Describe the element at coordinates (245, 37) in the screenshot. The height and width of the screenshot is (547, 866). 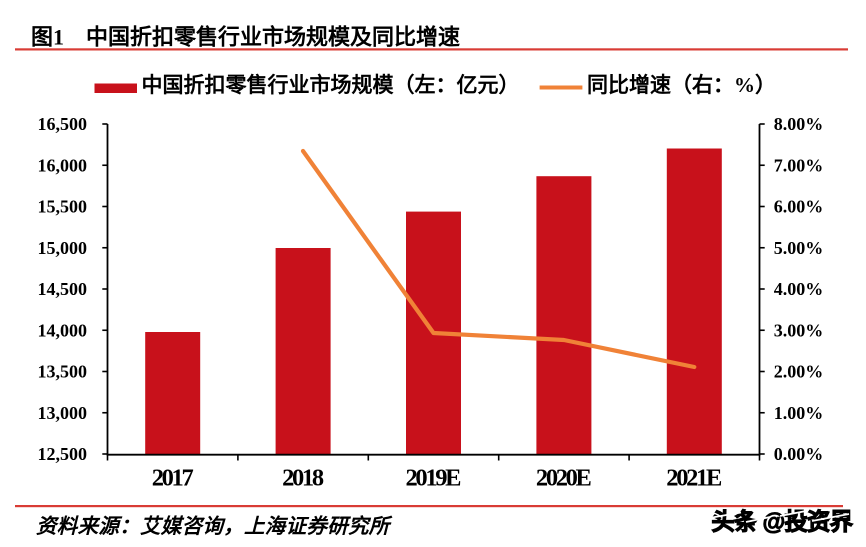
I see `svg-text: 图1 中国折扣零售行业市场规模及同比增速` at that location.